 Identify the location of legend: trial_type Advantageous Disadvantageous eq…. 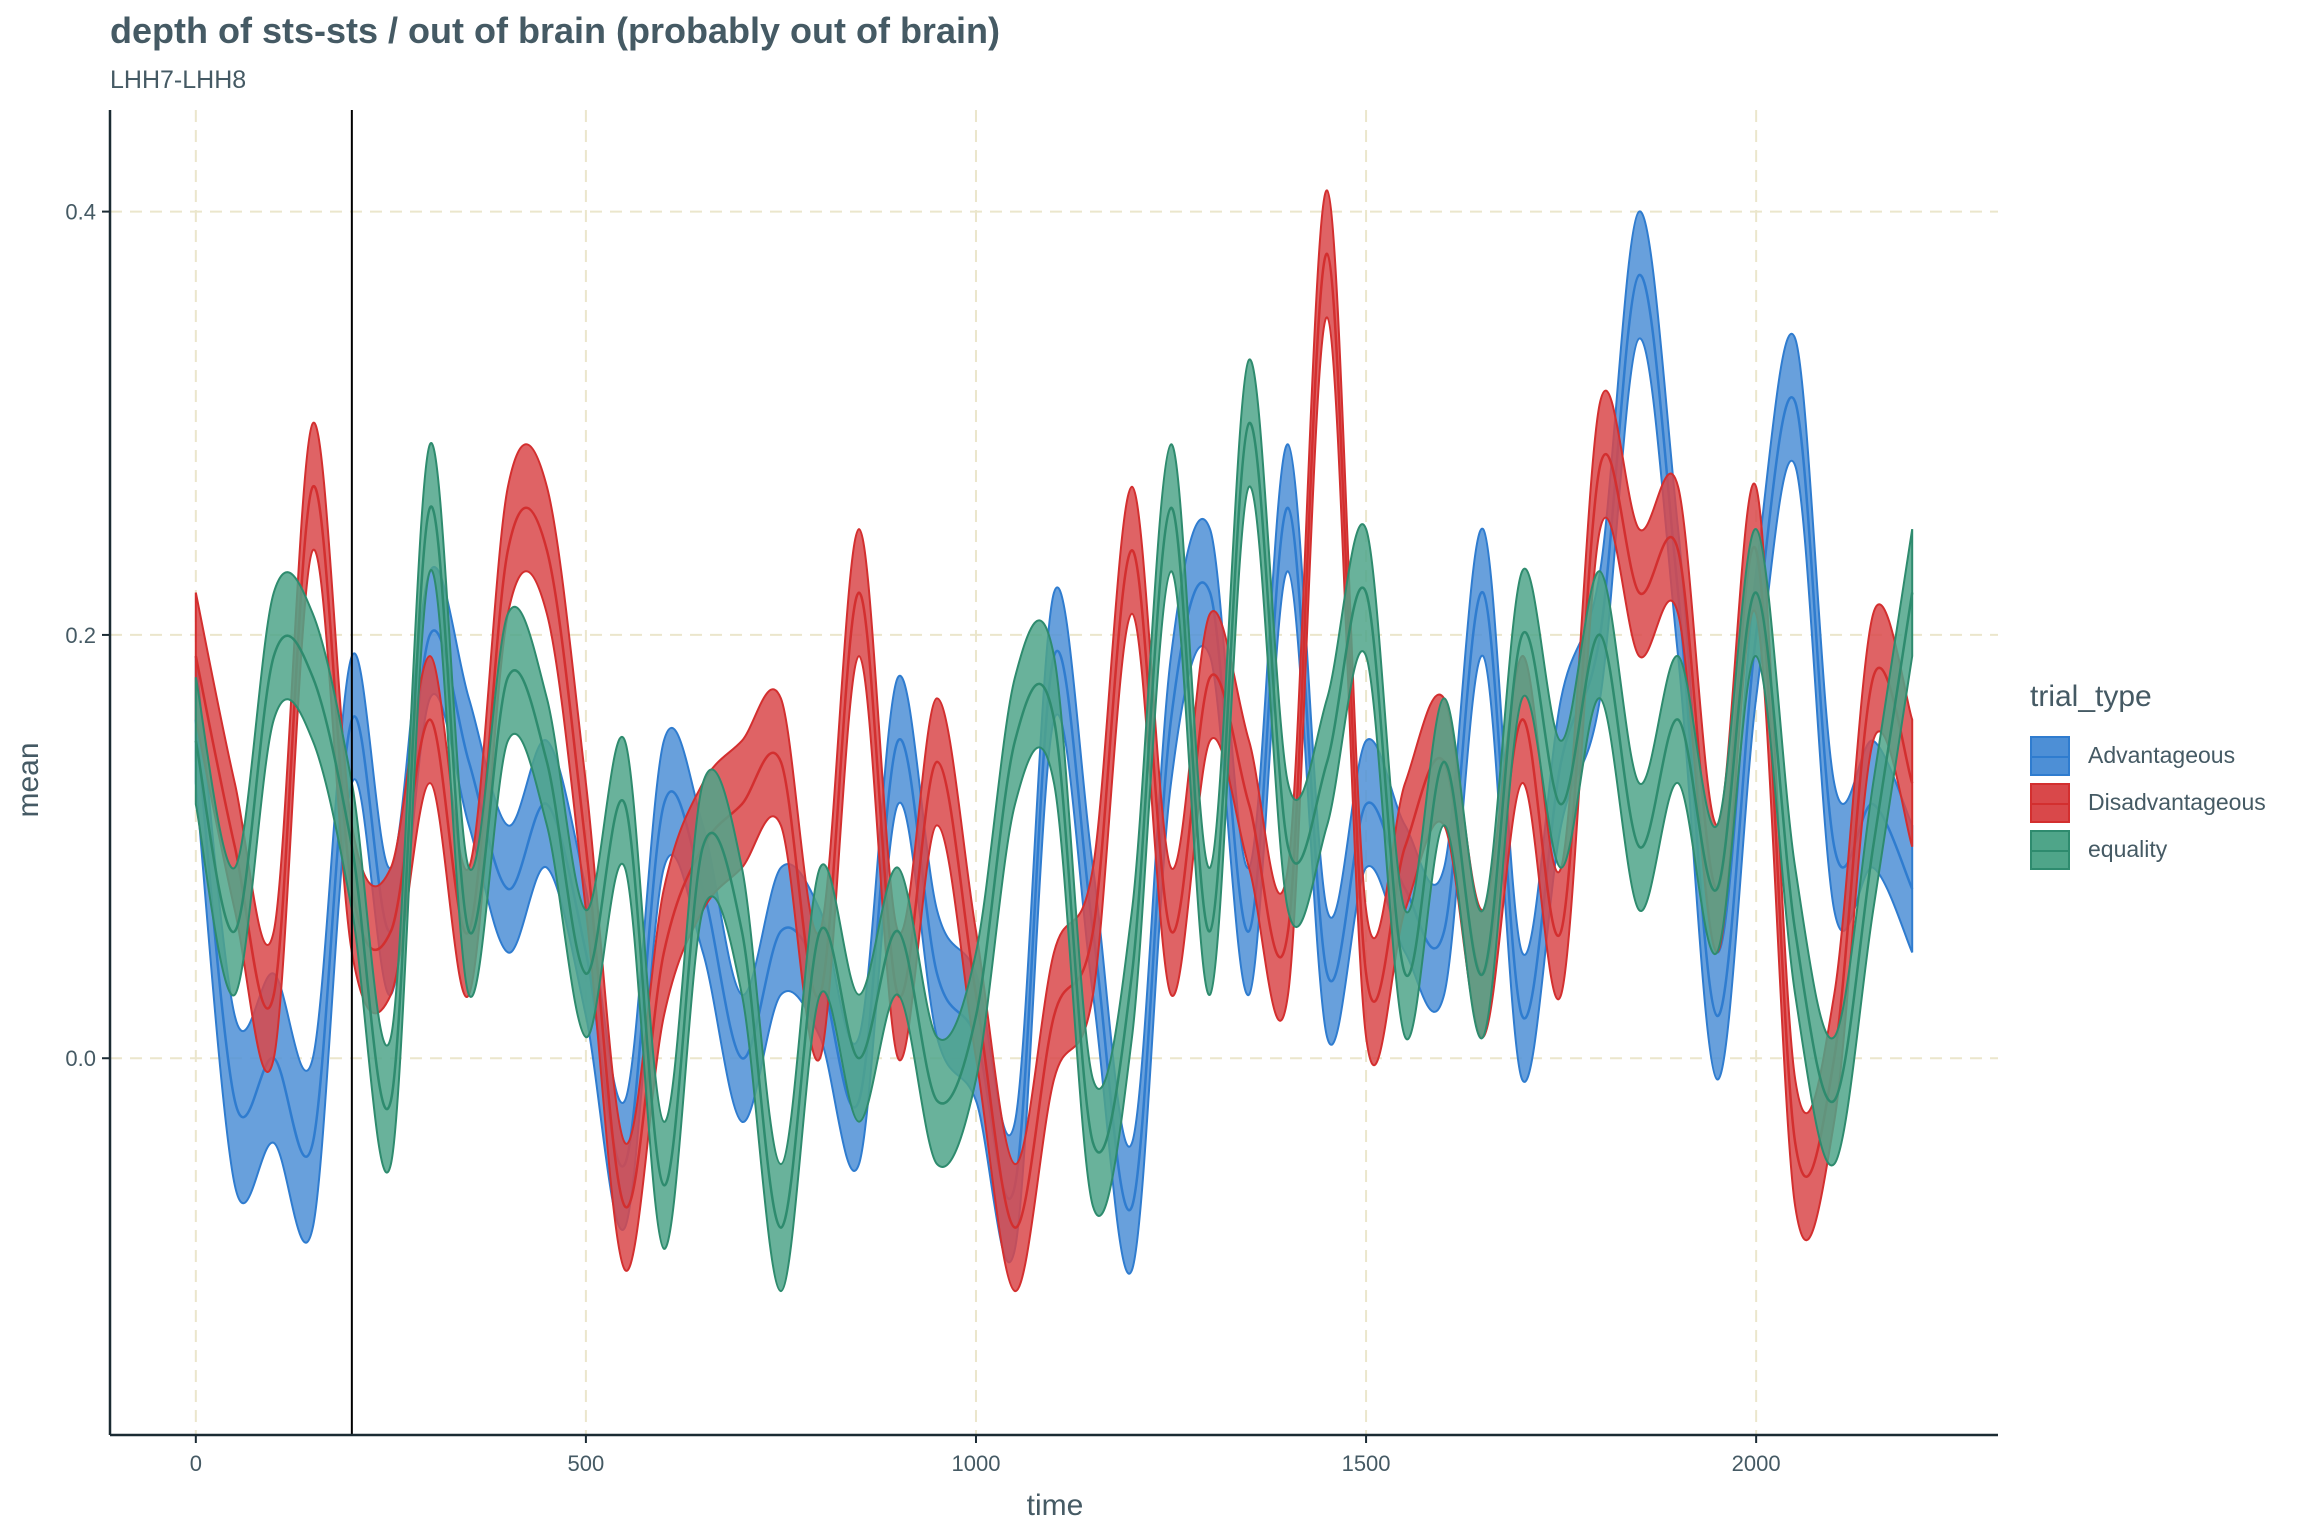
(2148, 776).